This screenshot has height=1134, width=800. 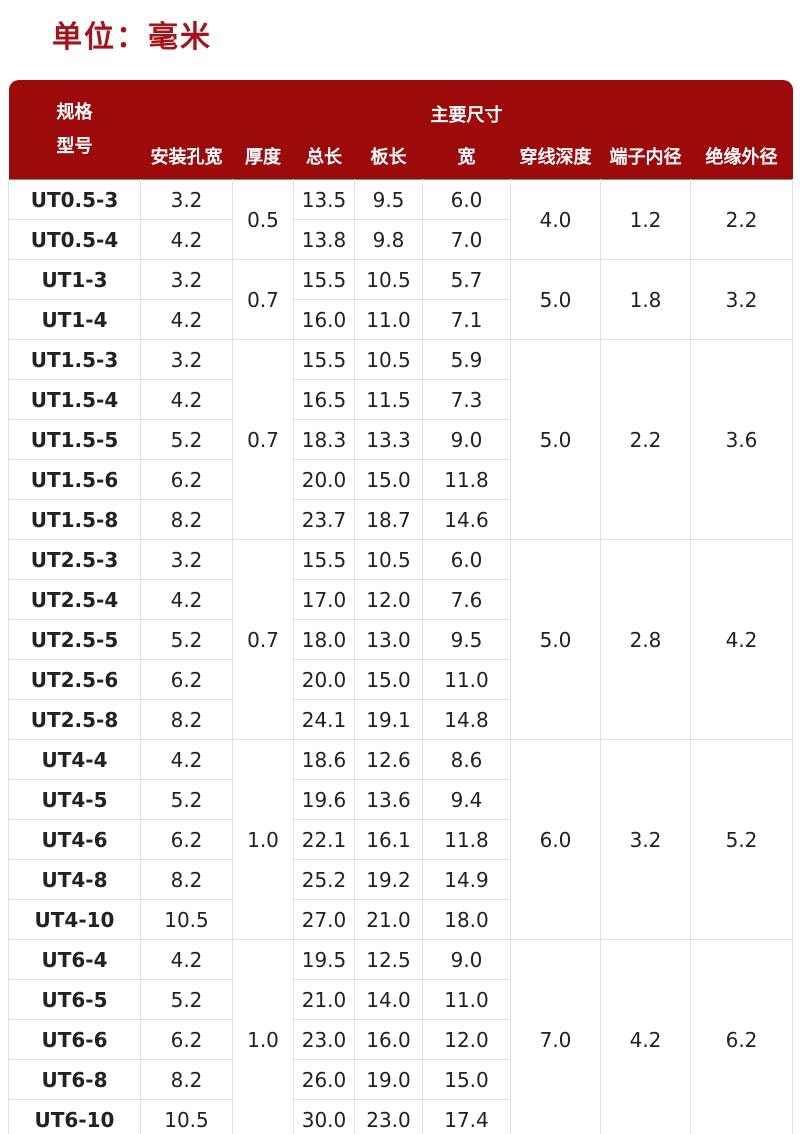 What do you see at coordinates (466, 106) in the screenshot?
I see `main-header: 主要尺寸` at bounding box center [466, 106].